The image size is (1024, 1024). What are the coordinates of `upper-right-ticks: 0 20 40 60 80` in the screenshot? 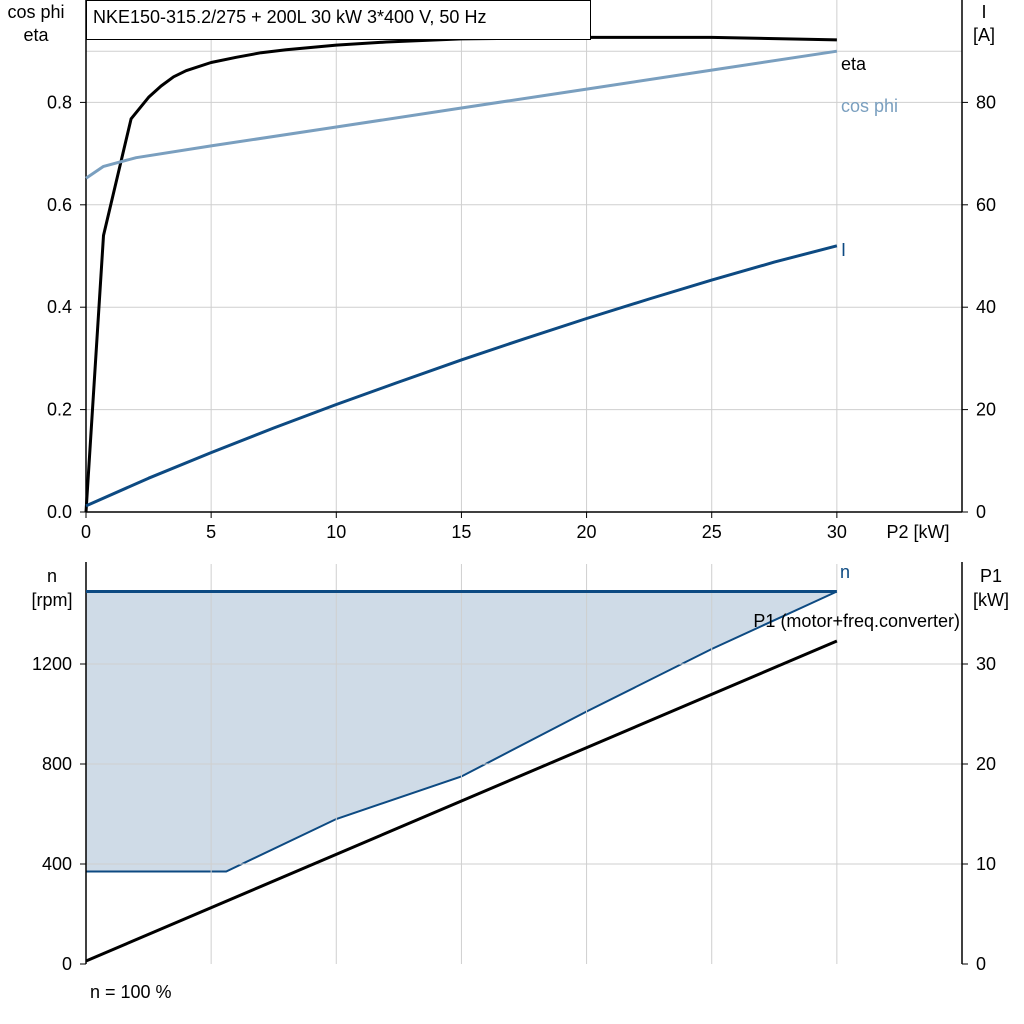 It's located at (979, 307).